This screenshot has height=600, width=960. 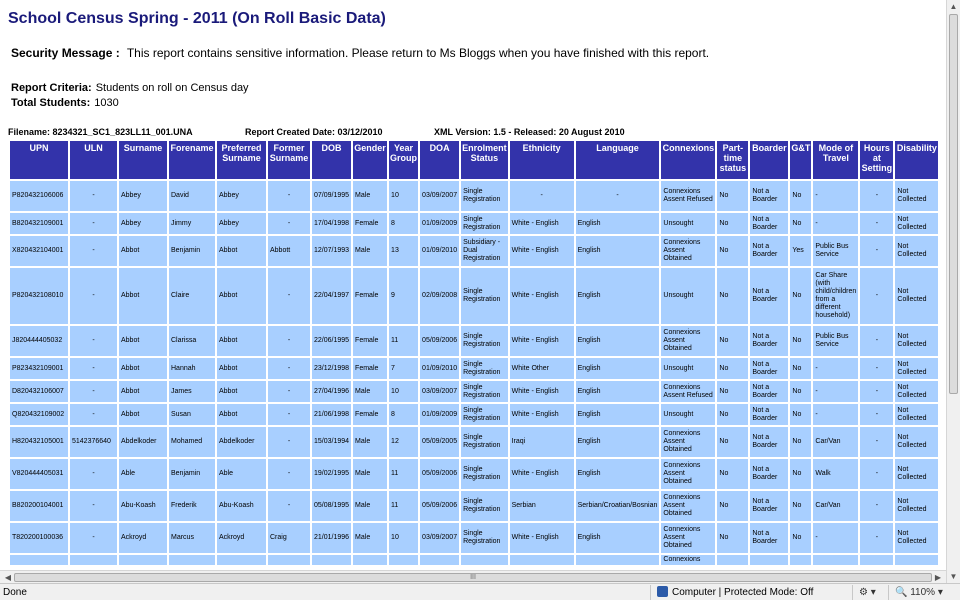 What do you see at coordinates (484, 251) in the screenshot?
I see `table-cell: Subsidiary - Dual Registration` at bounding box center [484, 251].